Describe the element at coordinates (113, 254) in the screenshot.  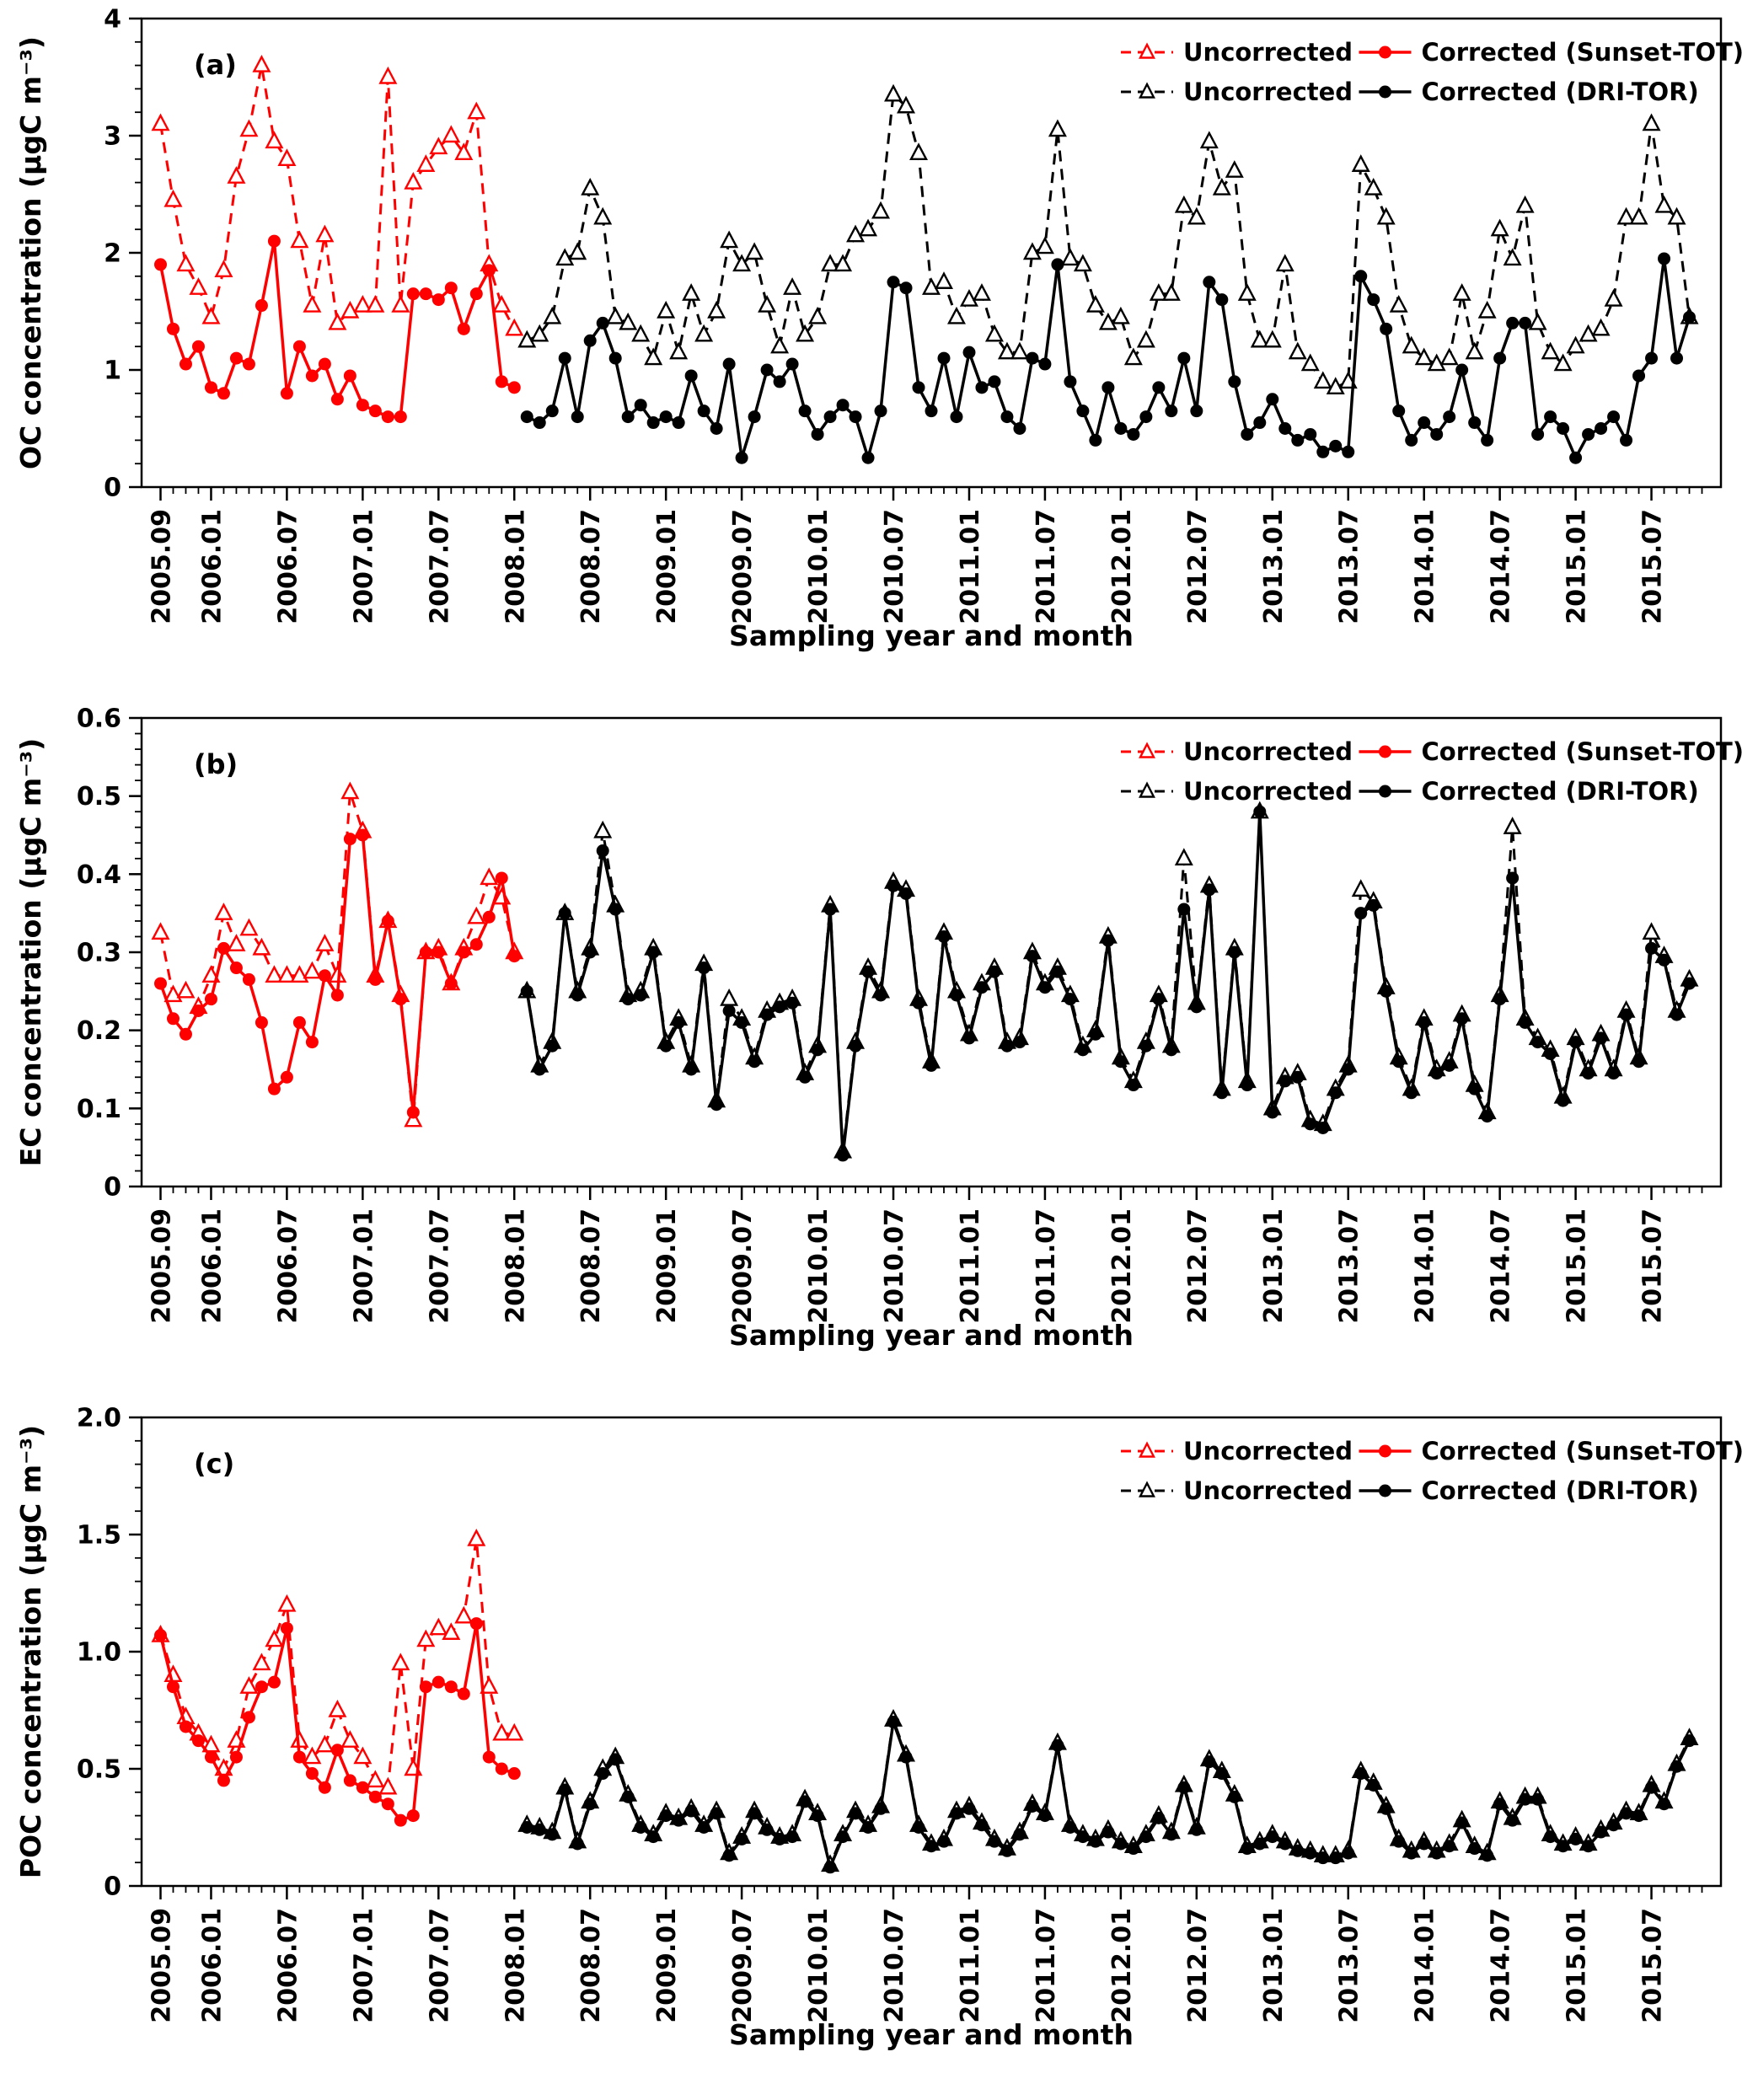
I see `y-tick-label: 2` at that location.